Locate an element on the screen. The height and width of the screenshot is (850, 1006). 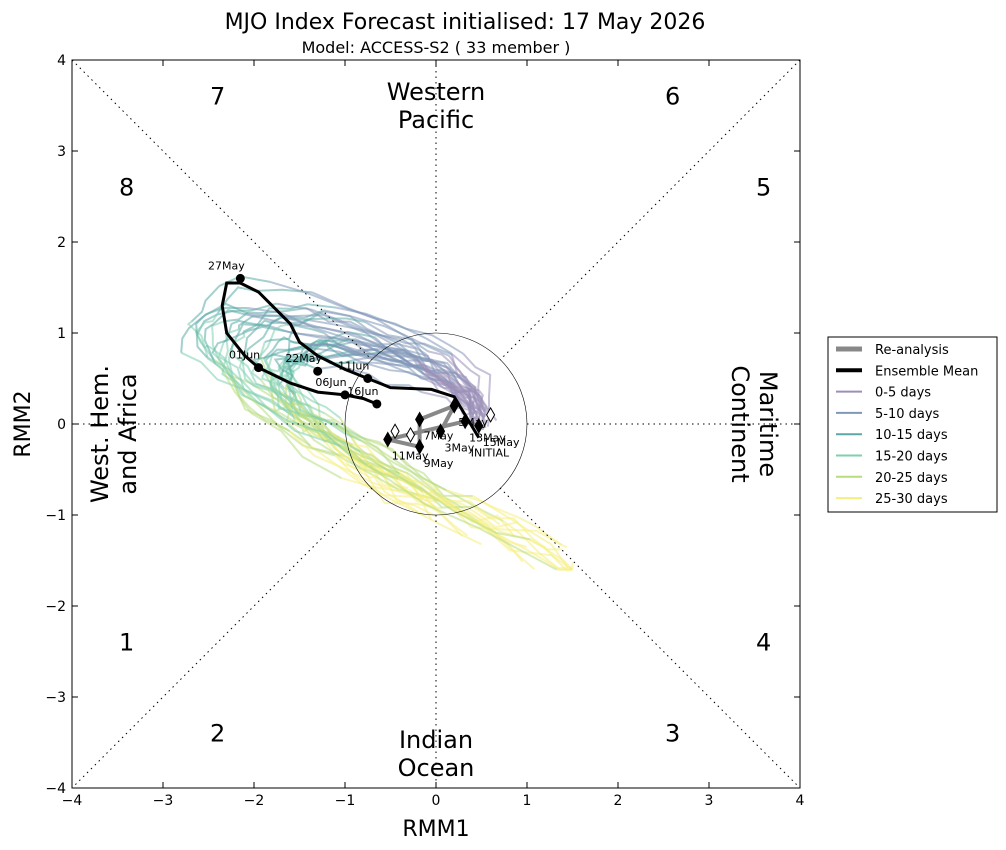
ensemble-mean-date-label: 16Jun is located at coordinates (362, 391).